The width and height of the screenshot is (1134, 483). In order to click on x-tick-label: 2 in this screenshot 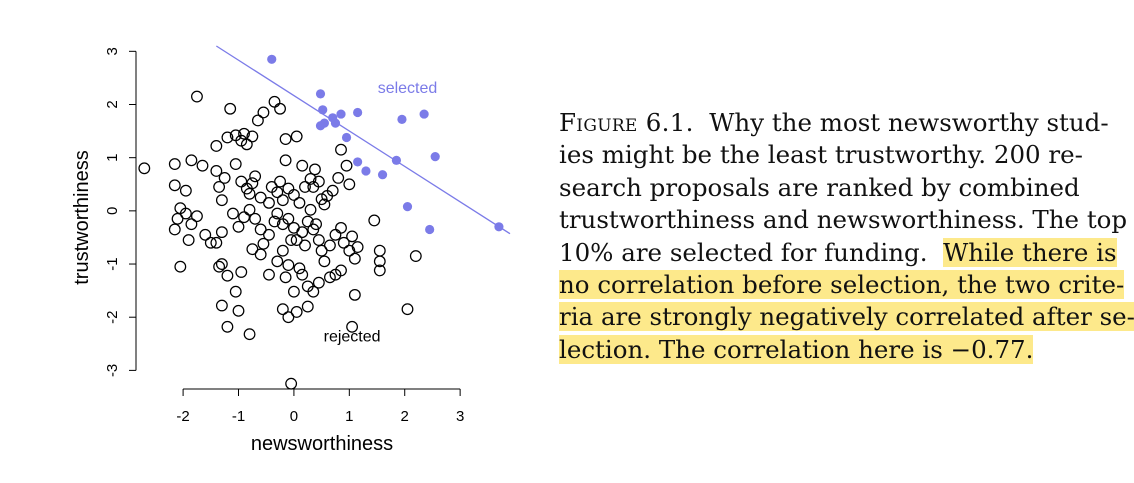, I will do `click(405, 416)`.